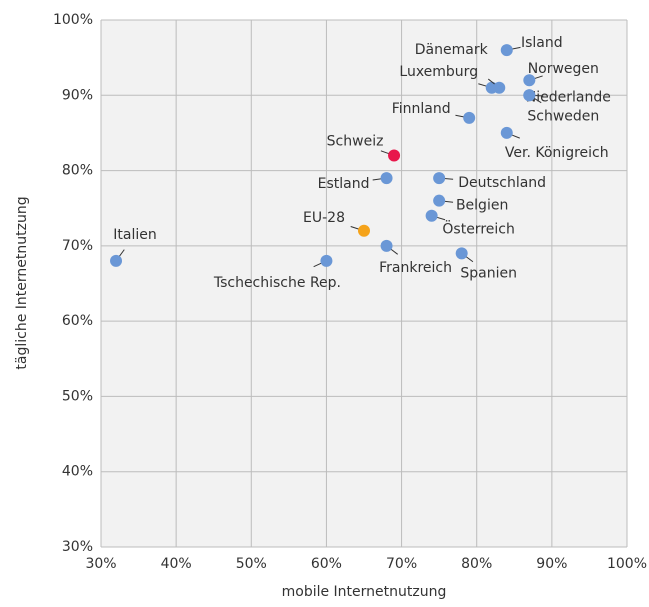  What do you see at coordinates (563, 116) in the screenshot?
I see `point-label: Schweden` at bounding box center [563, 116].